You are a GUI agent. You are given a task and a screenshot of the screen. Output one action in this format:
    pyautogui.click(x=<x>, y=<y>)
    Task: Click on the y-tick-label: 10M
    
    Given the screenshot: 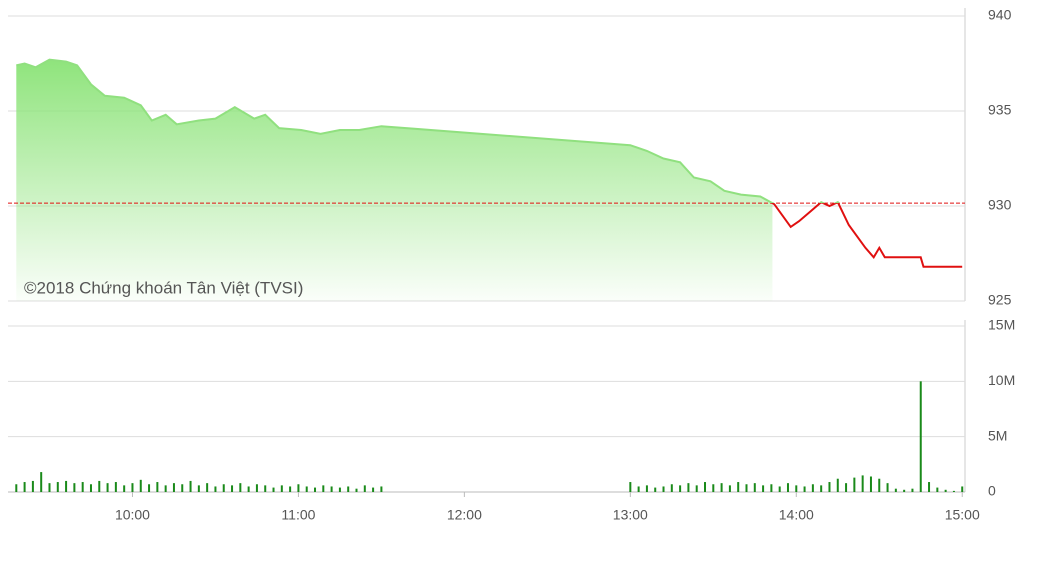 What is the action you would take?
    pyautogui.click(x=1001, y=380)
    